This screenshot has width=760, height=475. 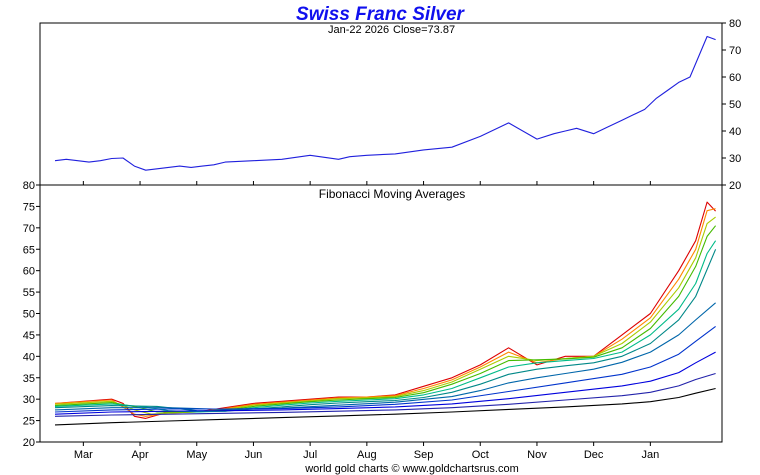 What do you see at coordinates (29, 207) in the screenshot?
I see `y-tick-label: 75` at bounding box center [29, 207].